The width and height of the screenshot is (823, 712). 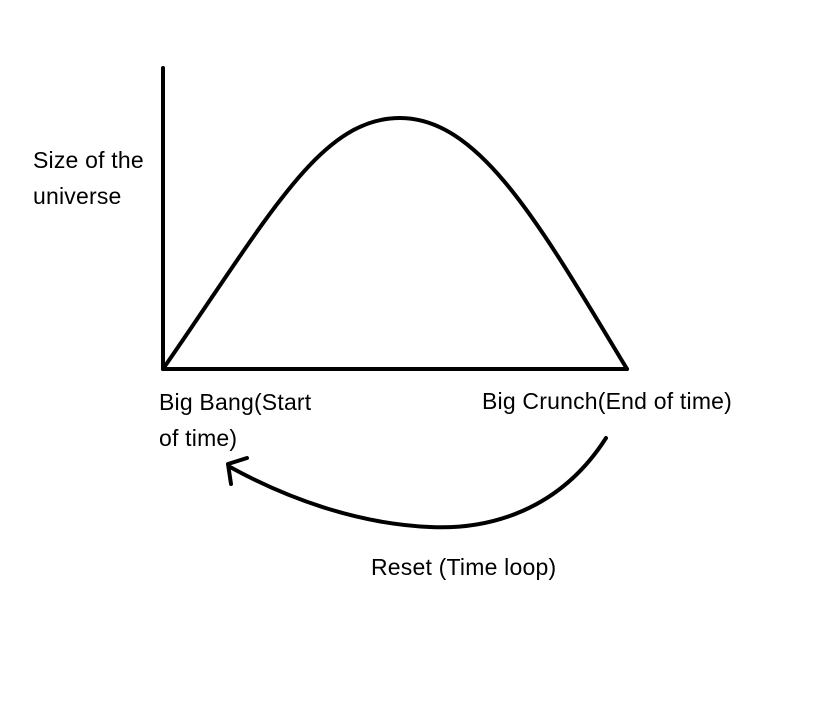 I want to click on big-bang-label-line1: Big Bang(Start, so click(x=235, y=402).